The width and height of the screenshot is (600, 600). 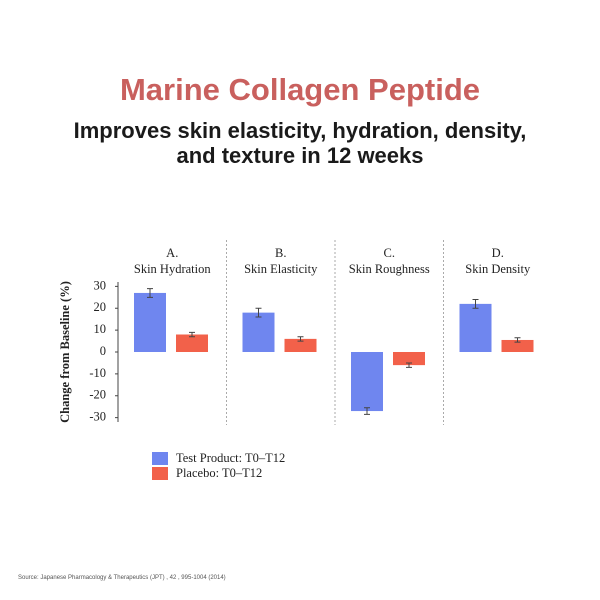 What do you see at coordinates (498, 269) in the screenshot?
I see `x-tick-label: Skin Density` at bounding box center [498, 269].